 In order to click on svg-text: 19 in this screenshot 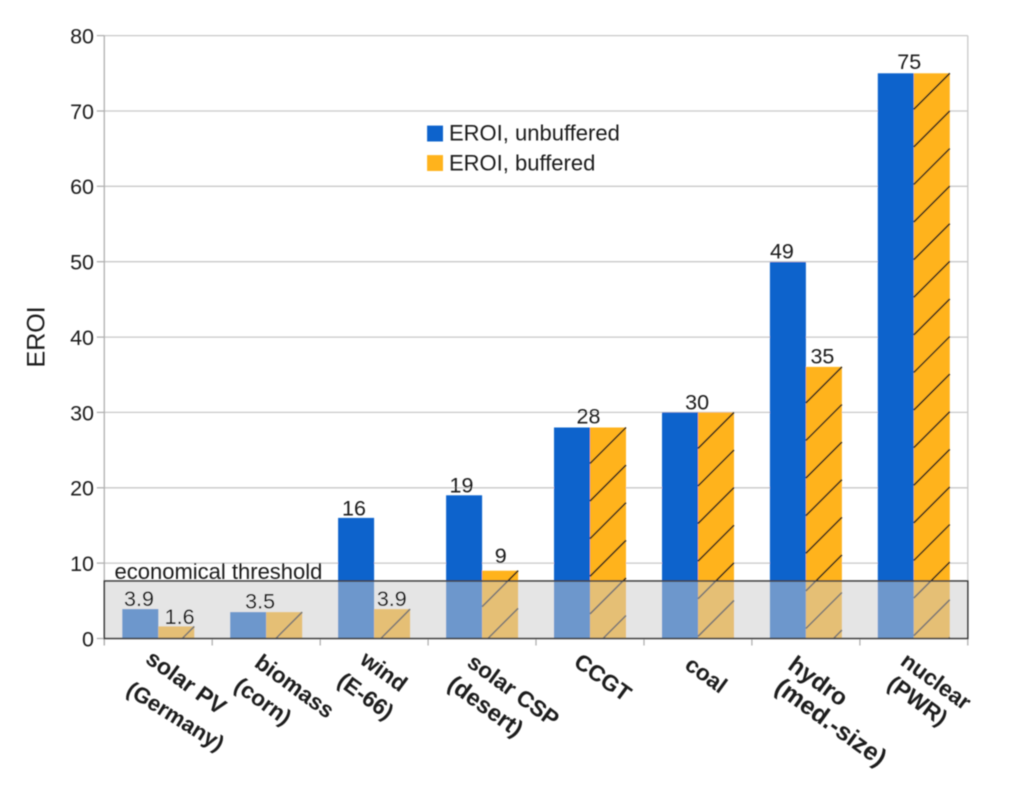, I will do `click(462, 485)`.